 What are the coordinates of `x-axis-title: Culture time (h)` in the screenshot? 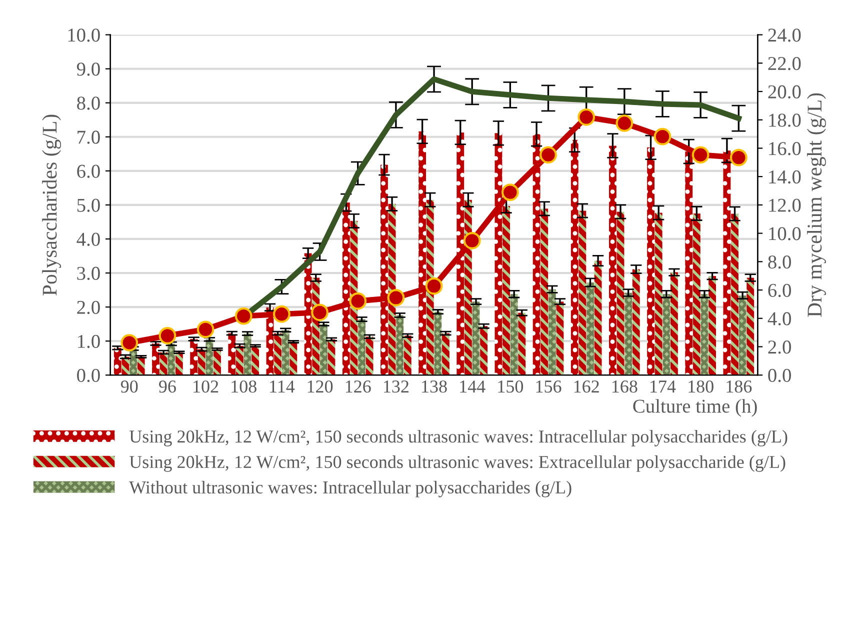 It's located at (695, 408).